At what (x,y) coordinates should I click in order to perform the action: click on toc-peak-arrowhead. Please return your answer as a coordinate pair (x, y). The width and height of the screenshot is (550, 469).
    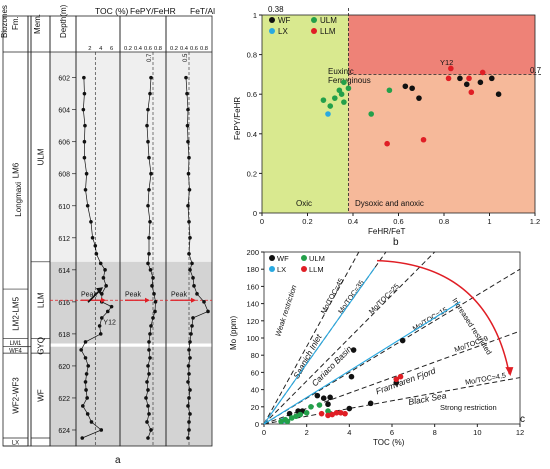
    Looking at the image, I should click on (103, 300).